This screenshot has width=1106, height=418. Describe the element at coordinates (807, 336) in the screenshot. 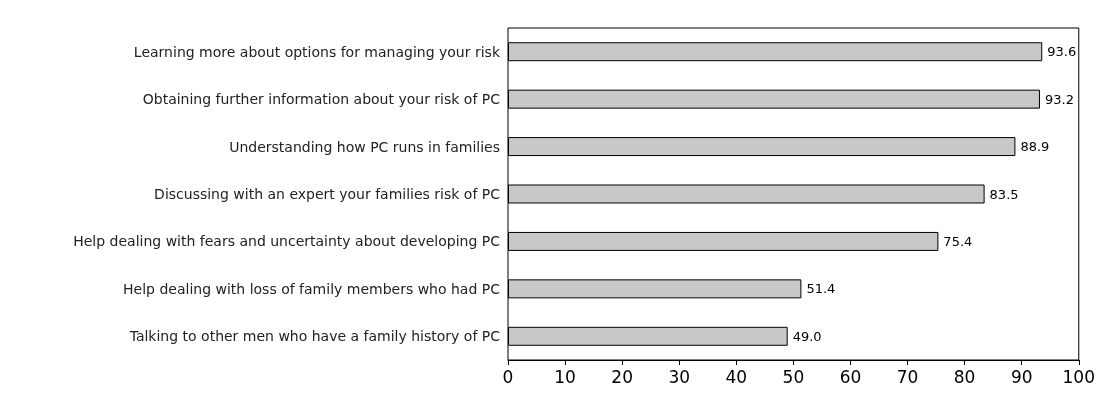

I see `data-label: 49.0` at that location.